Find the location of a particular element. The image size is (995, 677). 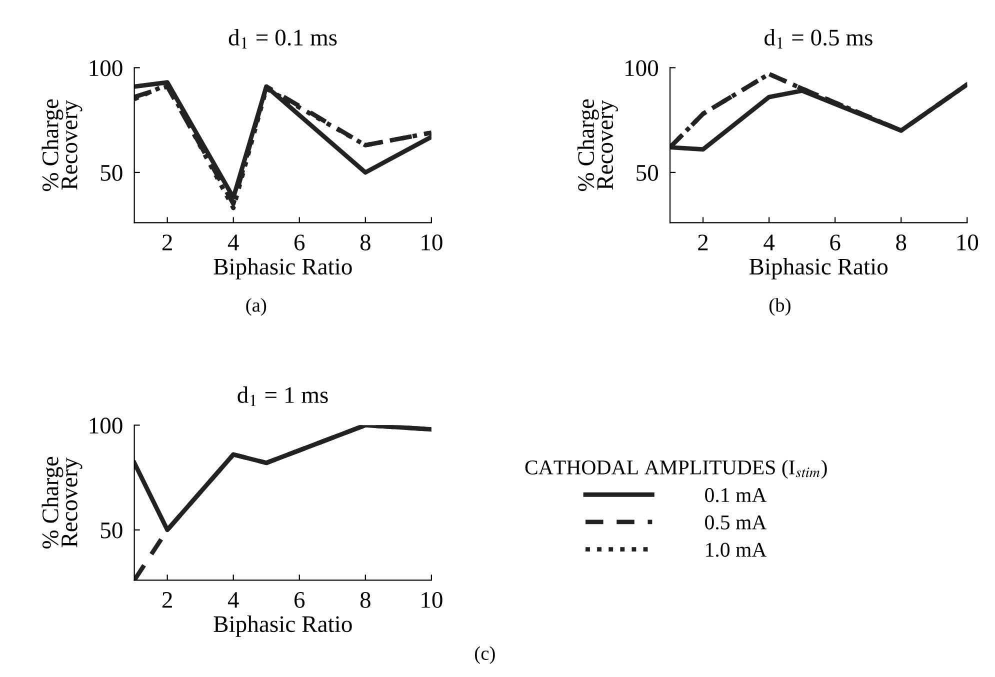

chart-title: d$_{1}$ = 0.1 ms is located at coordinates (282, 38).